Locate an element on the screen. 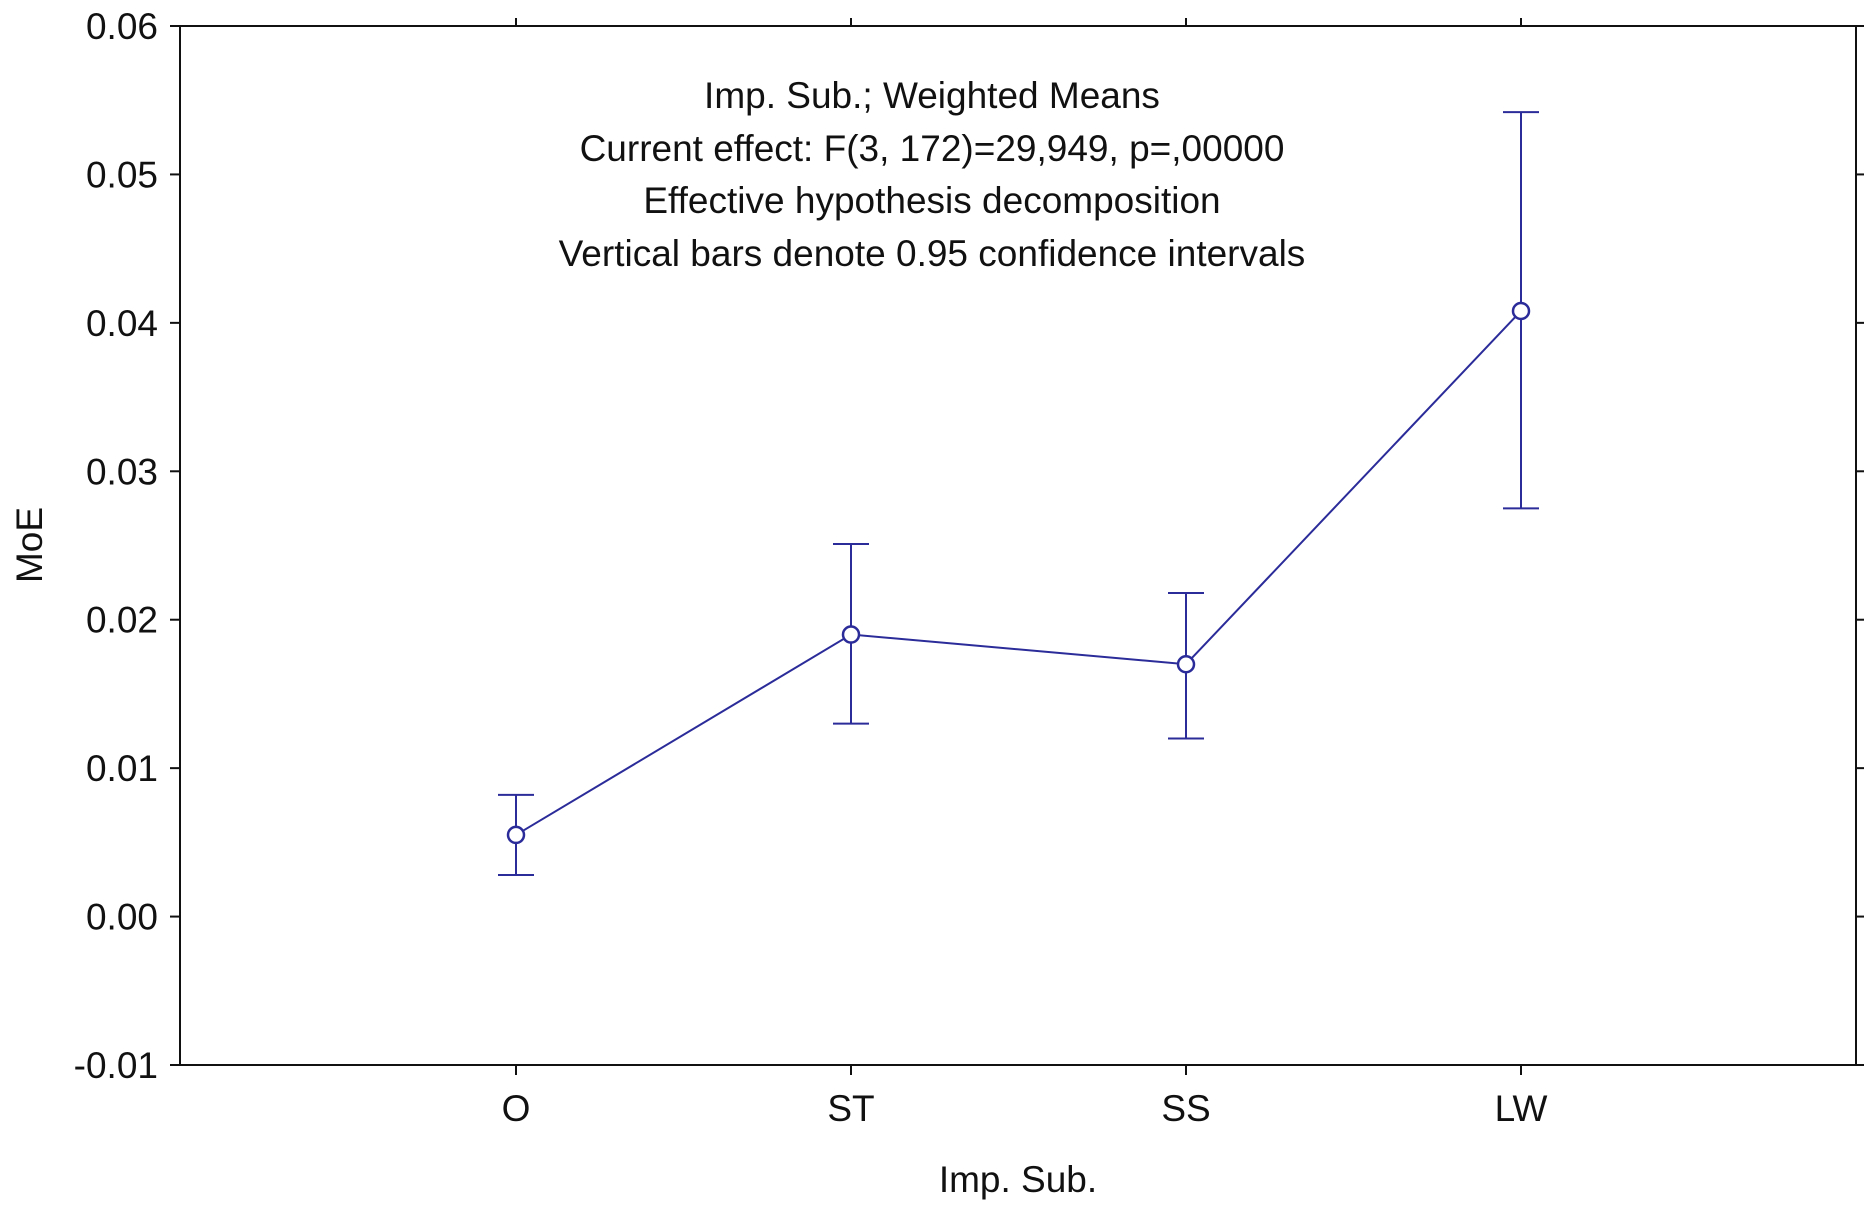 The width and height of the screenshot is (1864, 1209). y-tick-label: 0.02 is located at coordinates (122, 620).